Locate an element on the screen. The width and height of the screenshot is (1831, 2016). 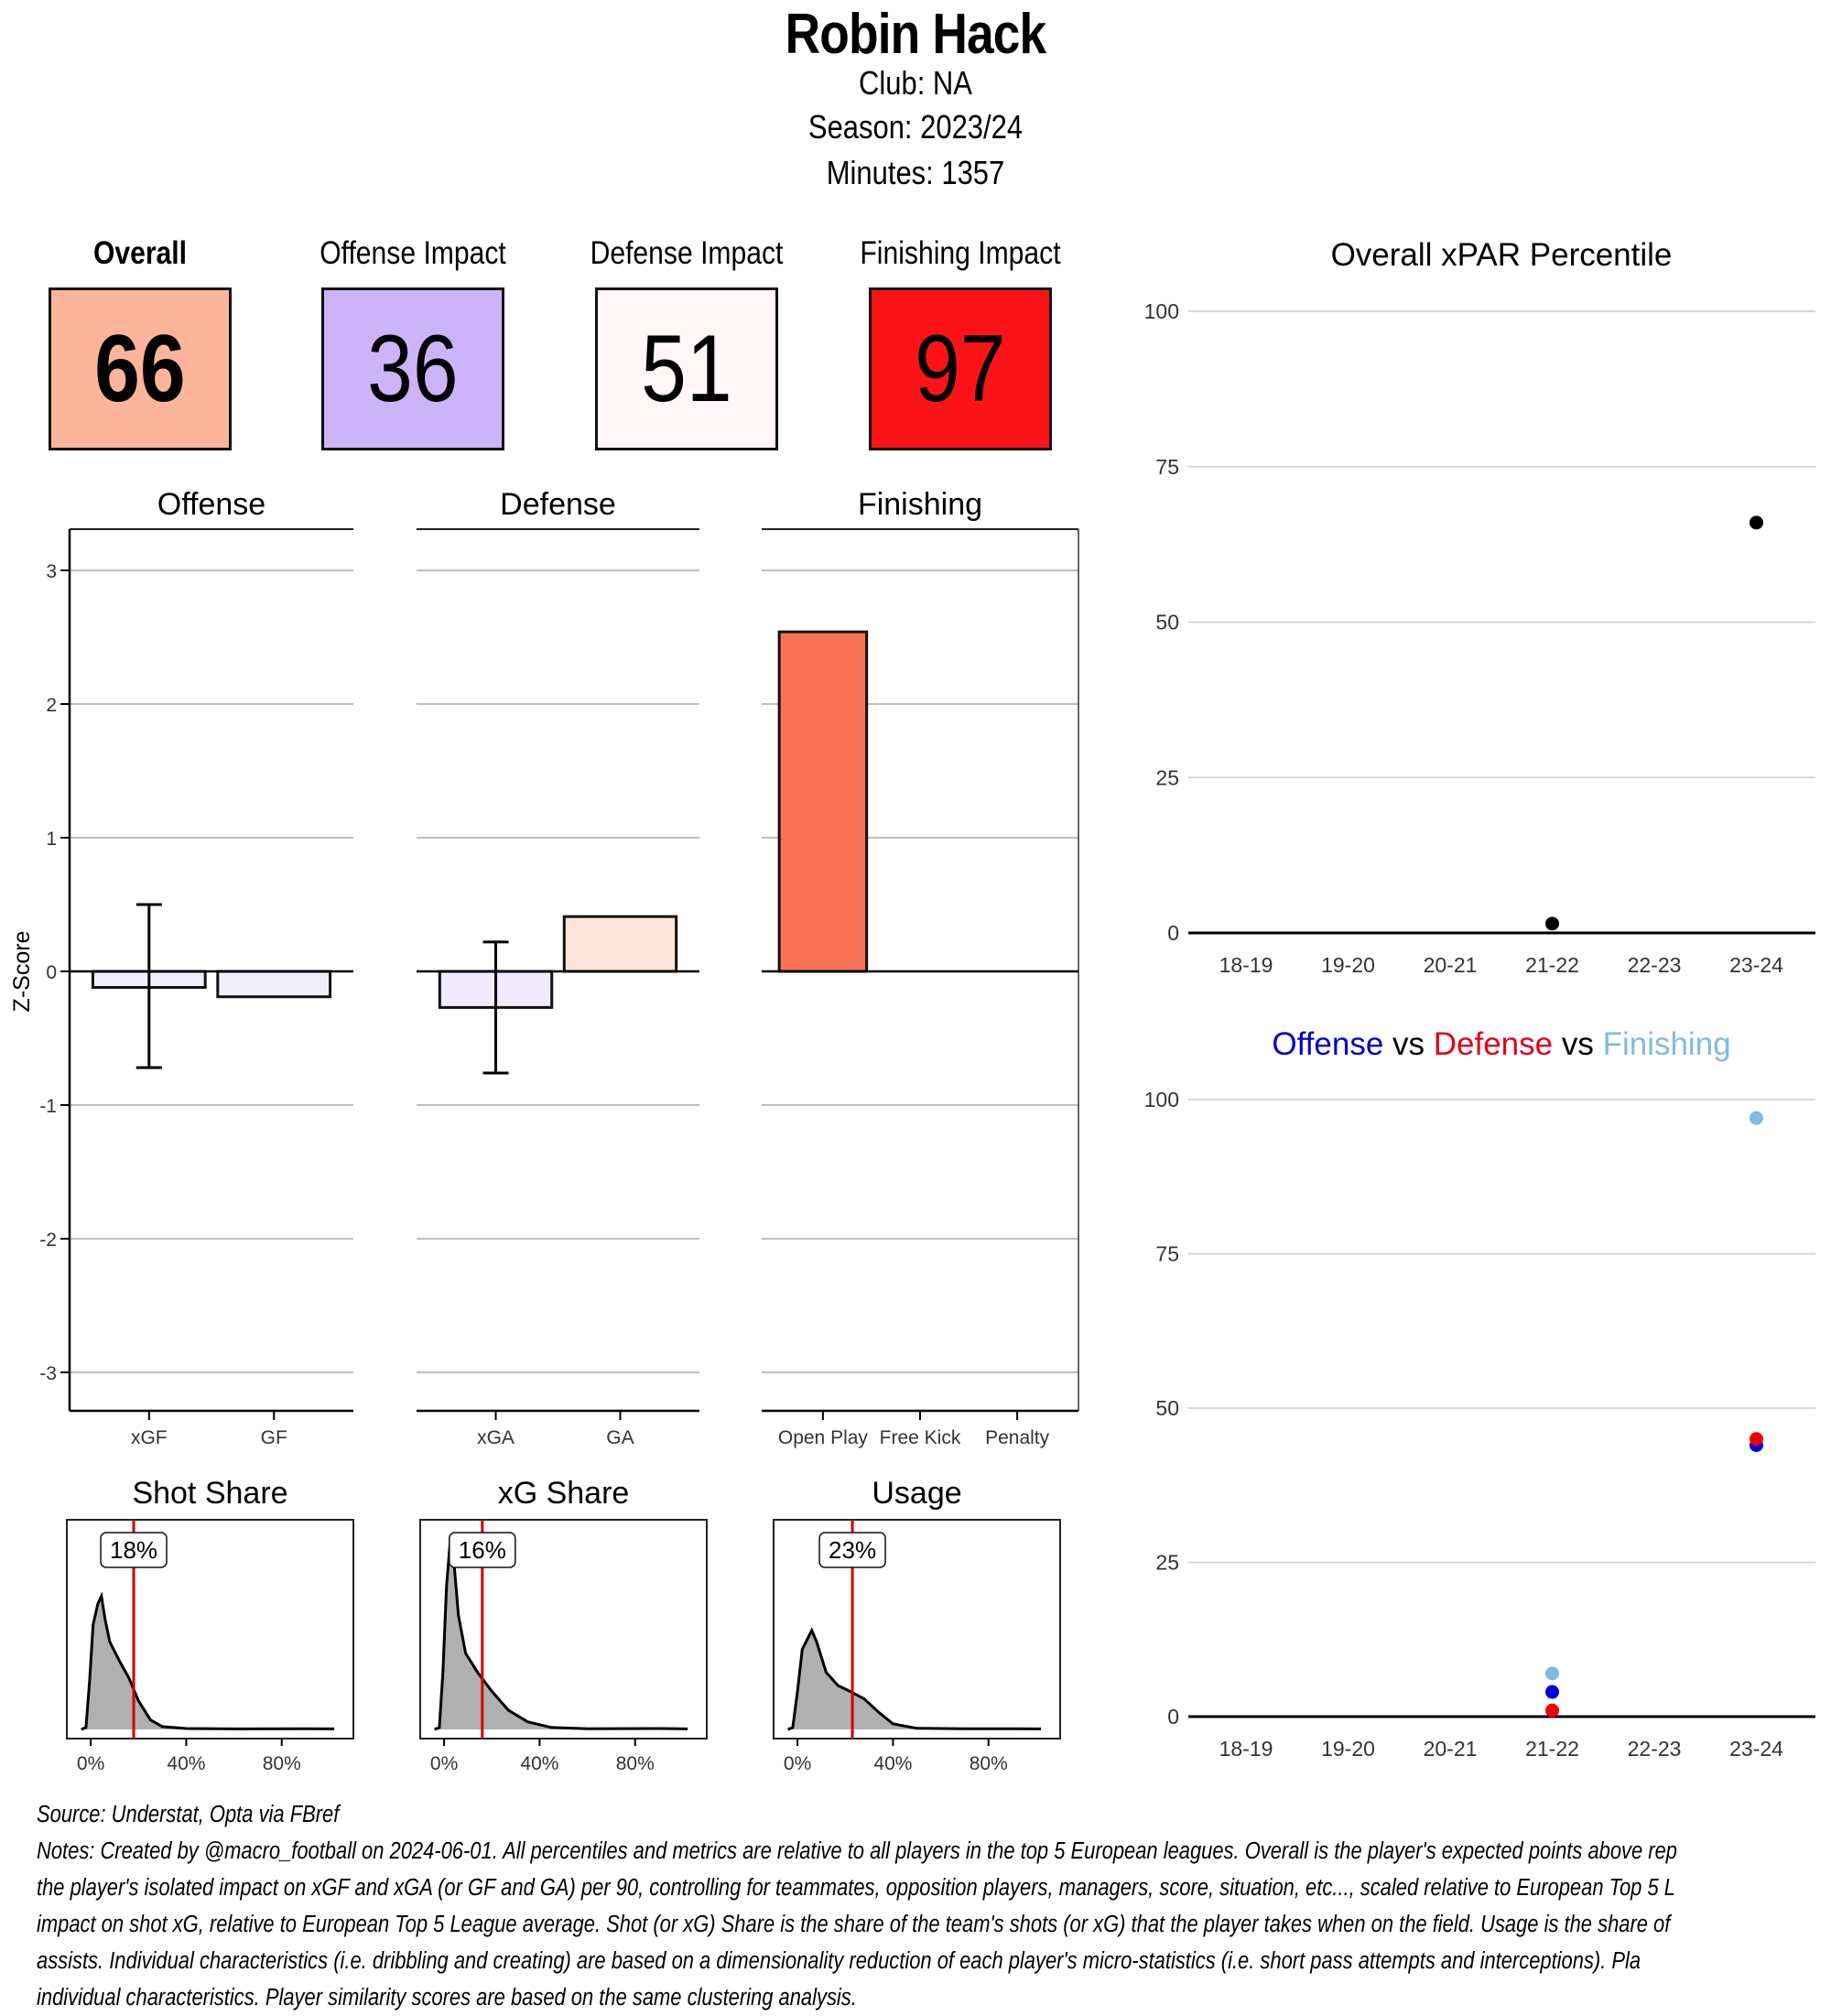
panel-title: Offense is located at coordinates (211, 504).